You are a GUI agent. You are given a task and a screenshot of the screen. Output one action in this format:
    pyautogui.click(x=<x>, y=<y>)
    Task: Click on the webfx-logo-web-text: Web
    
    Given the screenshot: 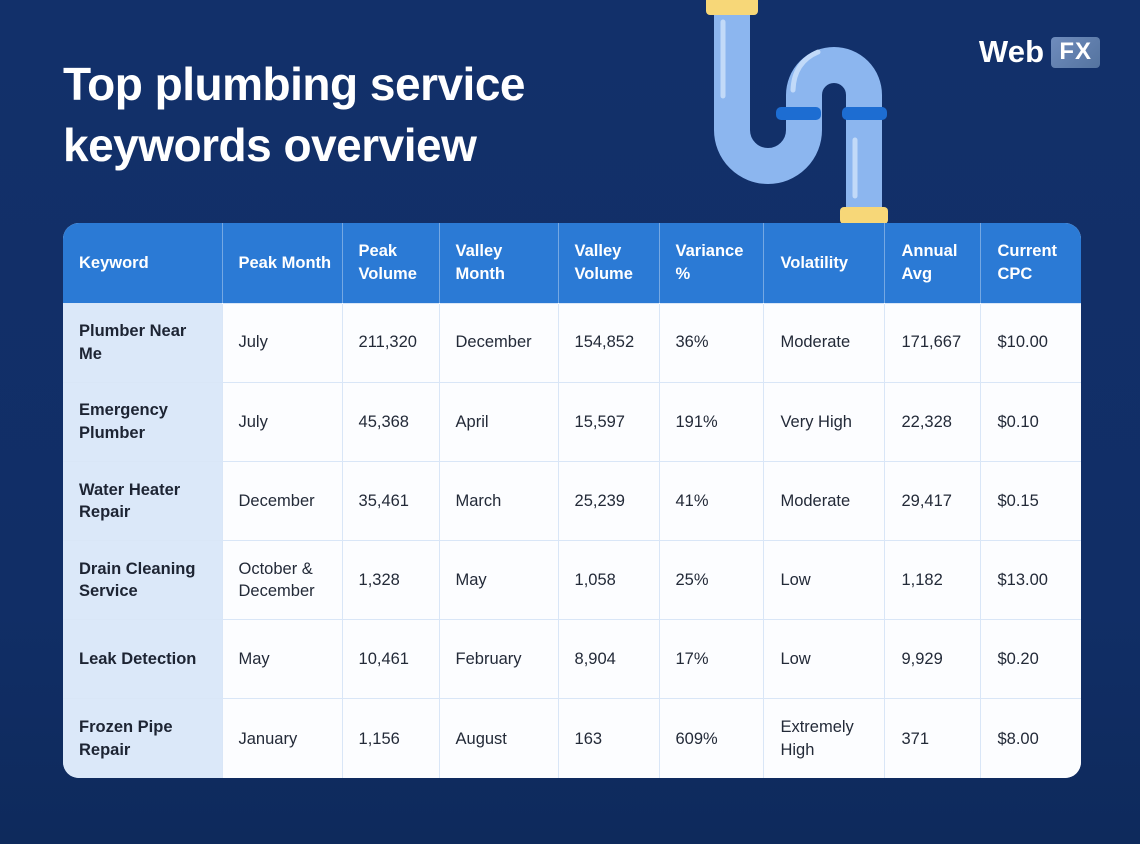 What is the action you would take?
    pyautogui.click(x=1011, y=51)
    